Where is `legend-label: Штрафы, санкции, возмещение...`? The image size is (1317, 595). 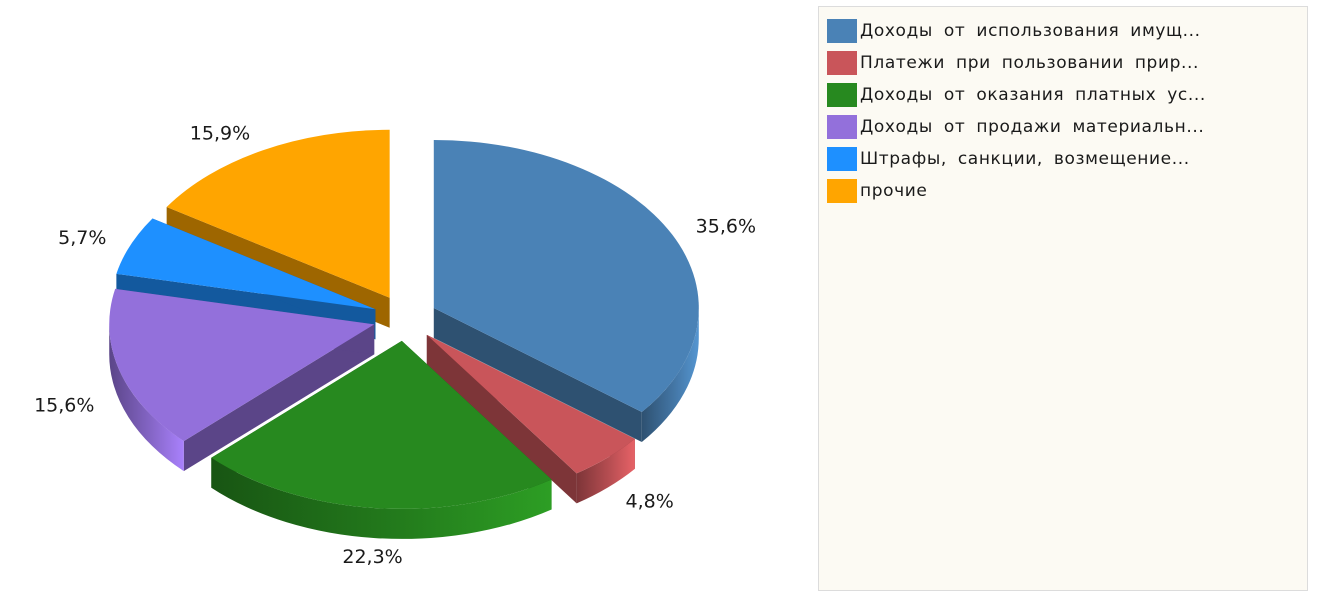 legend-label: Штрафы, санкции, возмещение... is located at coordinates (1025, 158).